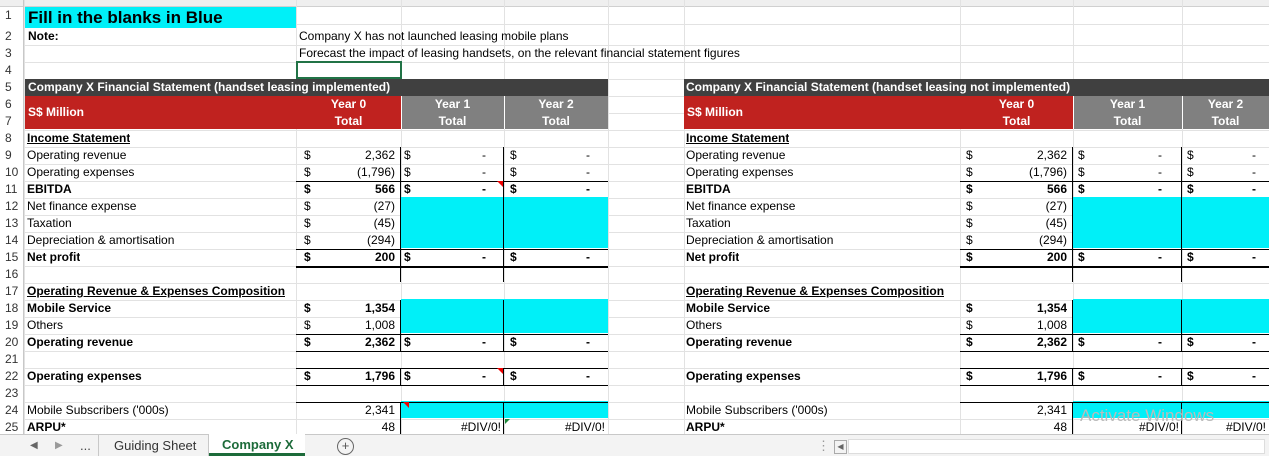  Describe the element at coordinates (1016, 104) in the screenshot. I see `right-year0: Year 0` at that location.